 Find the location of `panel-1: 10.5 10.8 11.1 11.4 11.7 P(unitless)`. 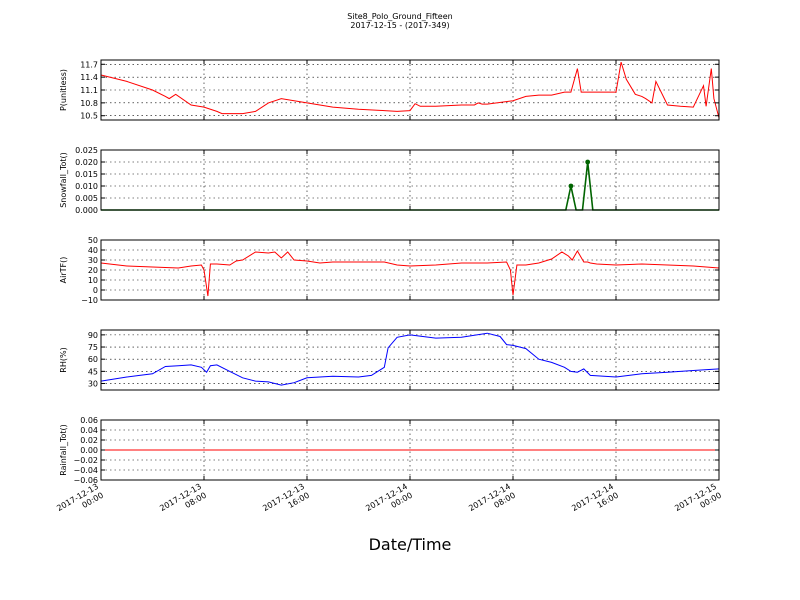

panel-1: 10.5 10.8 11.1 11.4 11.7 P(unitless) is located at coordinates (389, 90).